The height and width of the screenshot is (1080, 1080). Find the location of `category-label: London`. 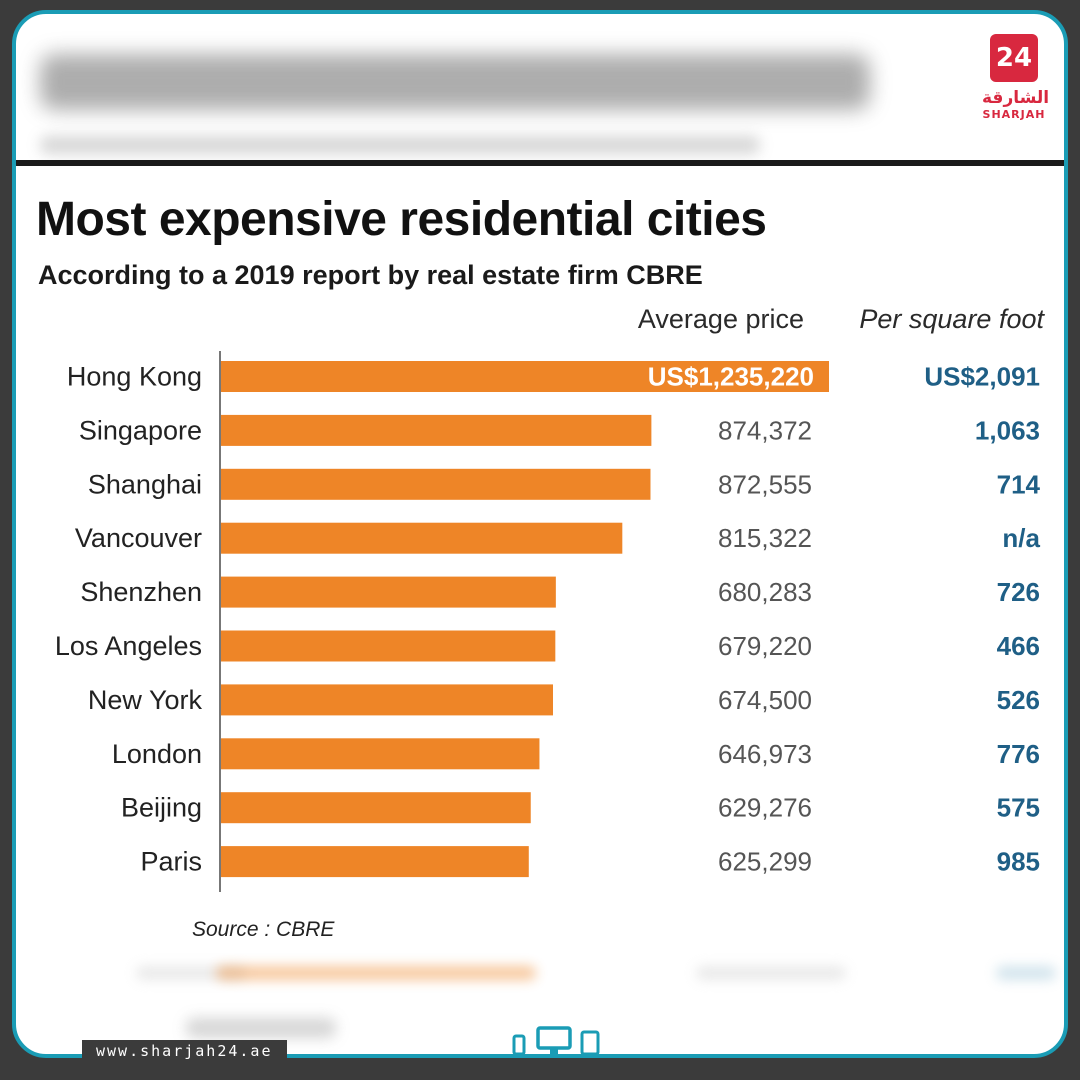

category-label: London is located at coordinates (157, 754).